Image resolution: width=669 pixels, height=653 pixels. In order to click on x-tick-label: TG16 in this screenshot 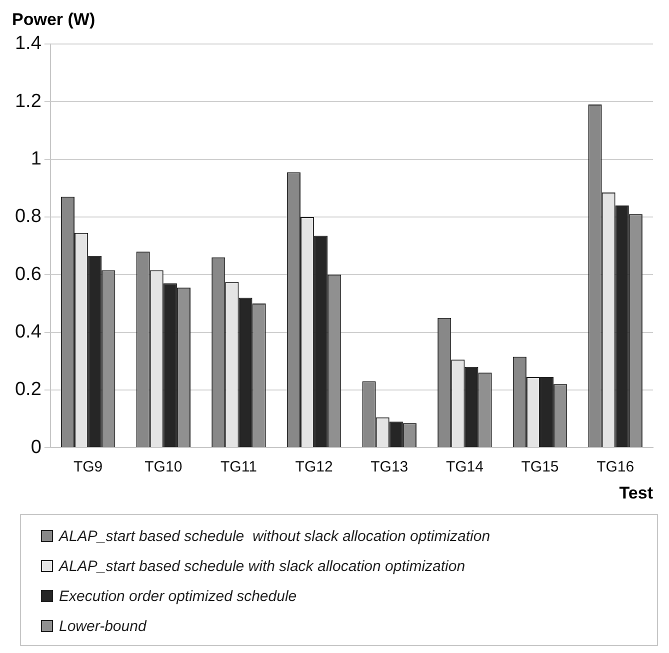, I will do `click(615, 467)`.